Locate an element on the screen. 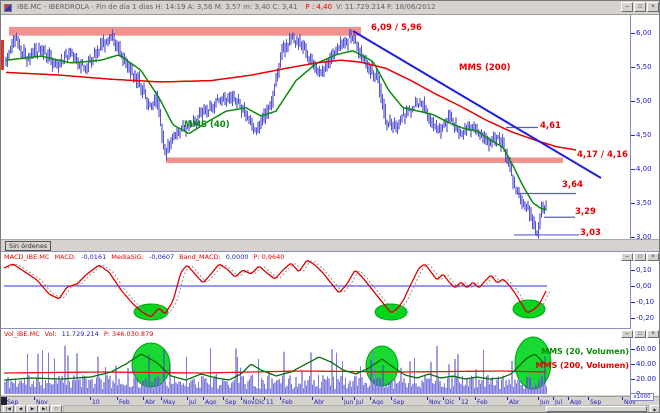 The image size is (660, 413). price-axis: 6,00 5,50 5,00 4,50 4,00 3,50 3,00 is located at coordinates (644, 128).